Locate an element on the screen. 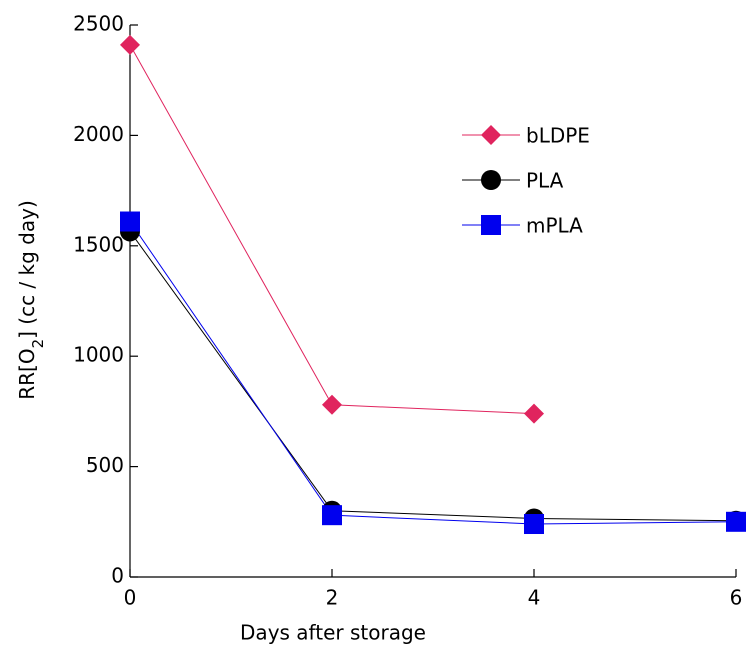 Image resolution: width=746 pixels, height=655 pixels. y-tick-label: 2500 is located at coordinates (98, 24).